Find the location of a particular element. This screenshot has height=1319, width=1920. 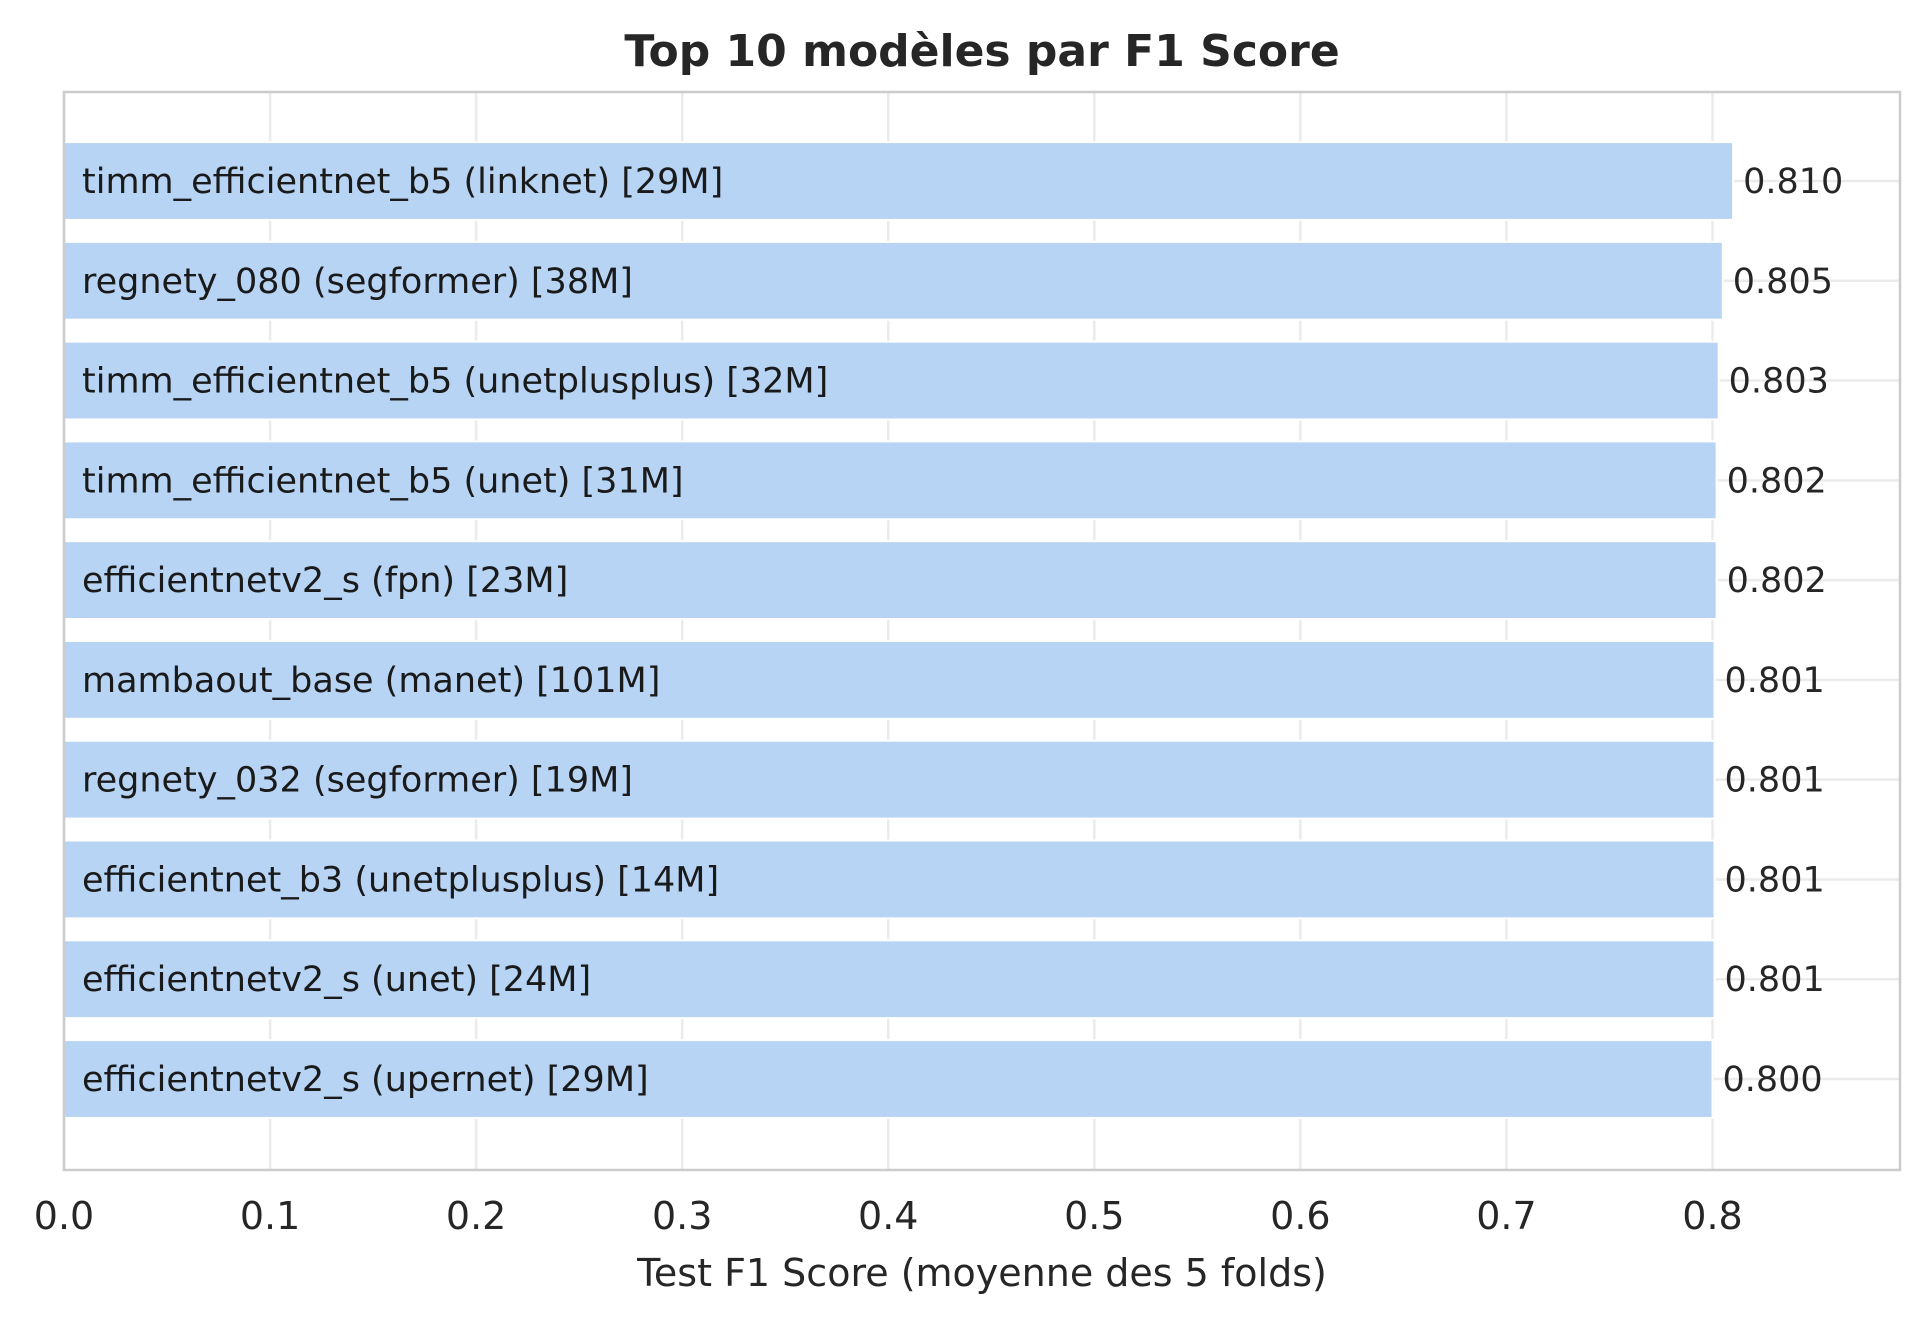

x-tick-label: 0.4 is located at coordinates (888, 1216).